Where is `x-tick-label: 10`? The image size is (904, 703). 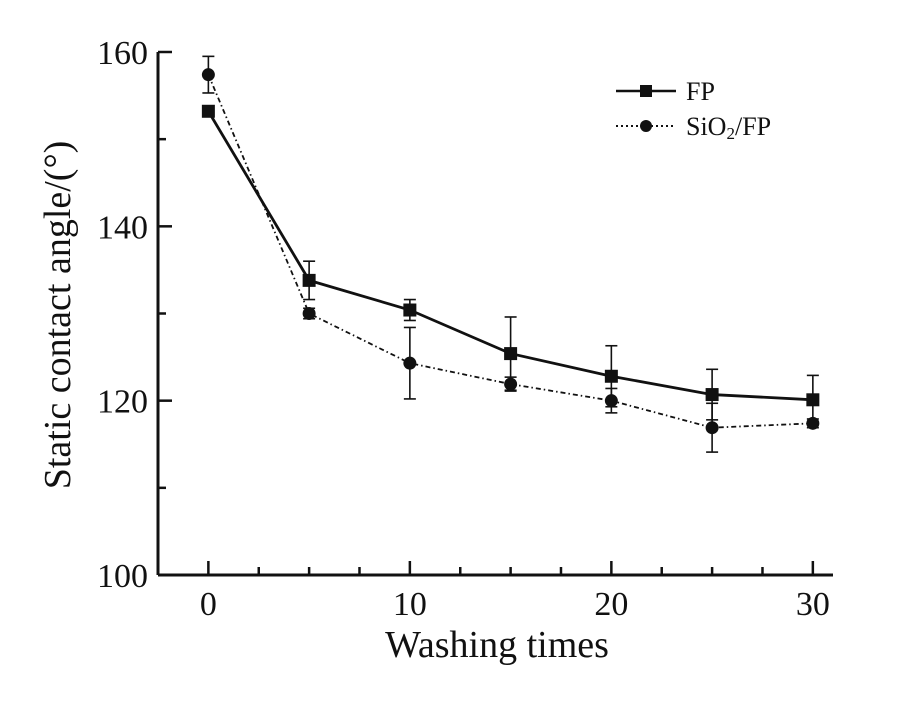
x-tick-label: 10 is located at coordinates (410, 604).